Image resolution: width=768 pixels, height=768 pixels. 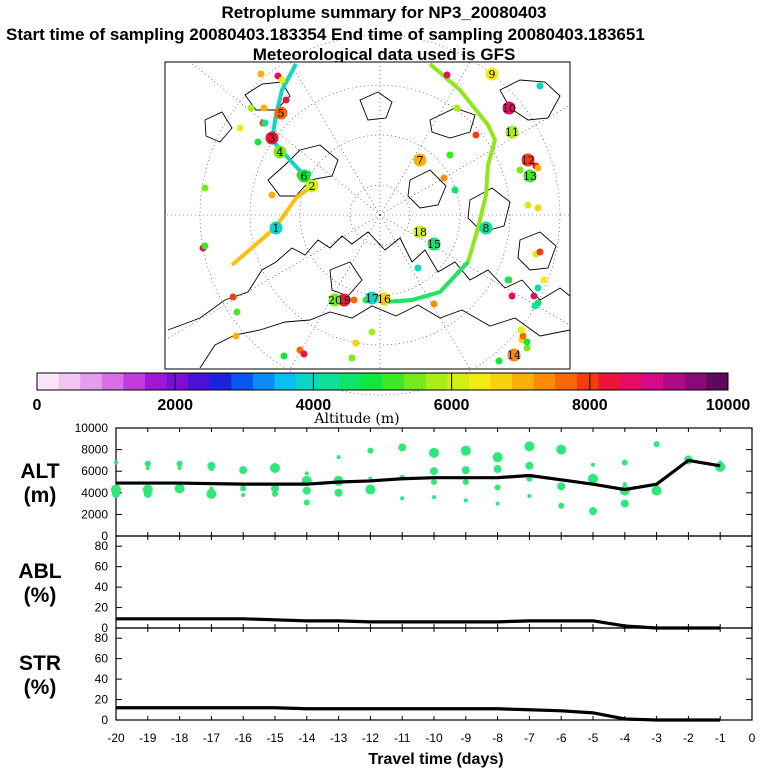 I want to click on x-tick-label: -20, so click(x=116, y=738).